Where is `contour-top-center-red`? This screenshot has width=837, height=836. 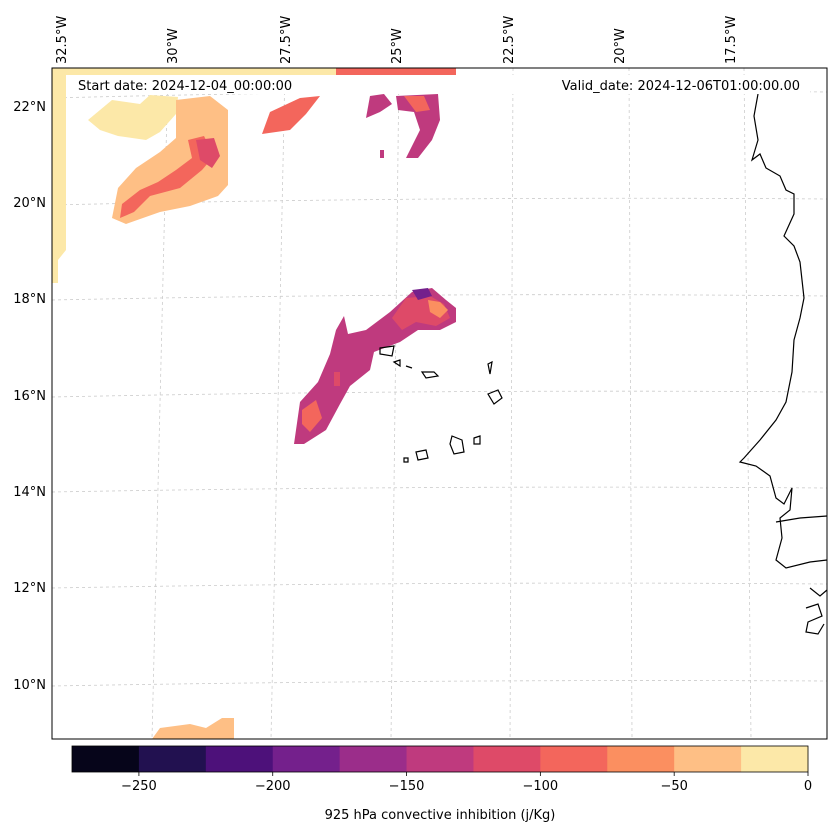
contour-top-center-red is located at coordinates (291, 115).